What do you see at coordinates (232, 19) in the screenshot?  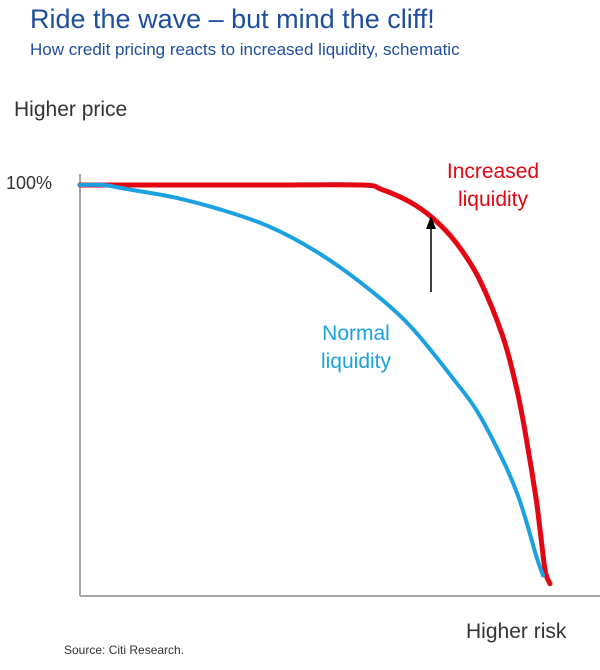 I see `chart-title: Ride the wave – but mind the cliff!` at bounding box center [232, 19].